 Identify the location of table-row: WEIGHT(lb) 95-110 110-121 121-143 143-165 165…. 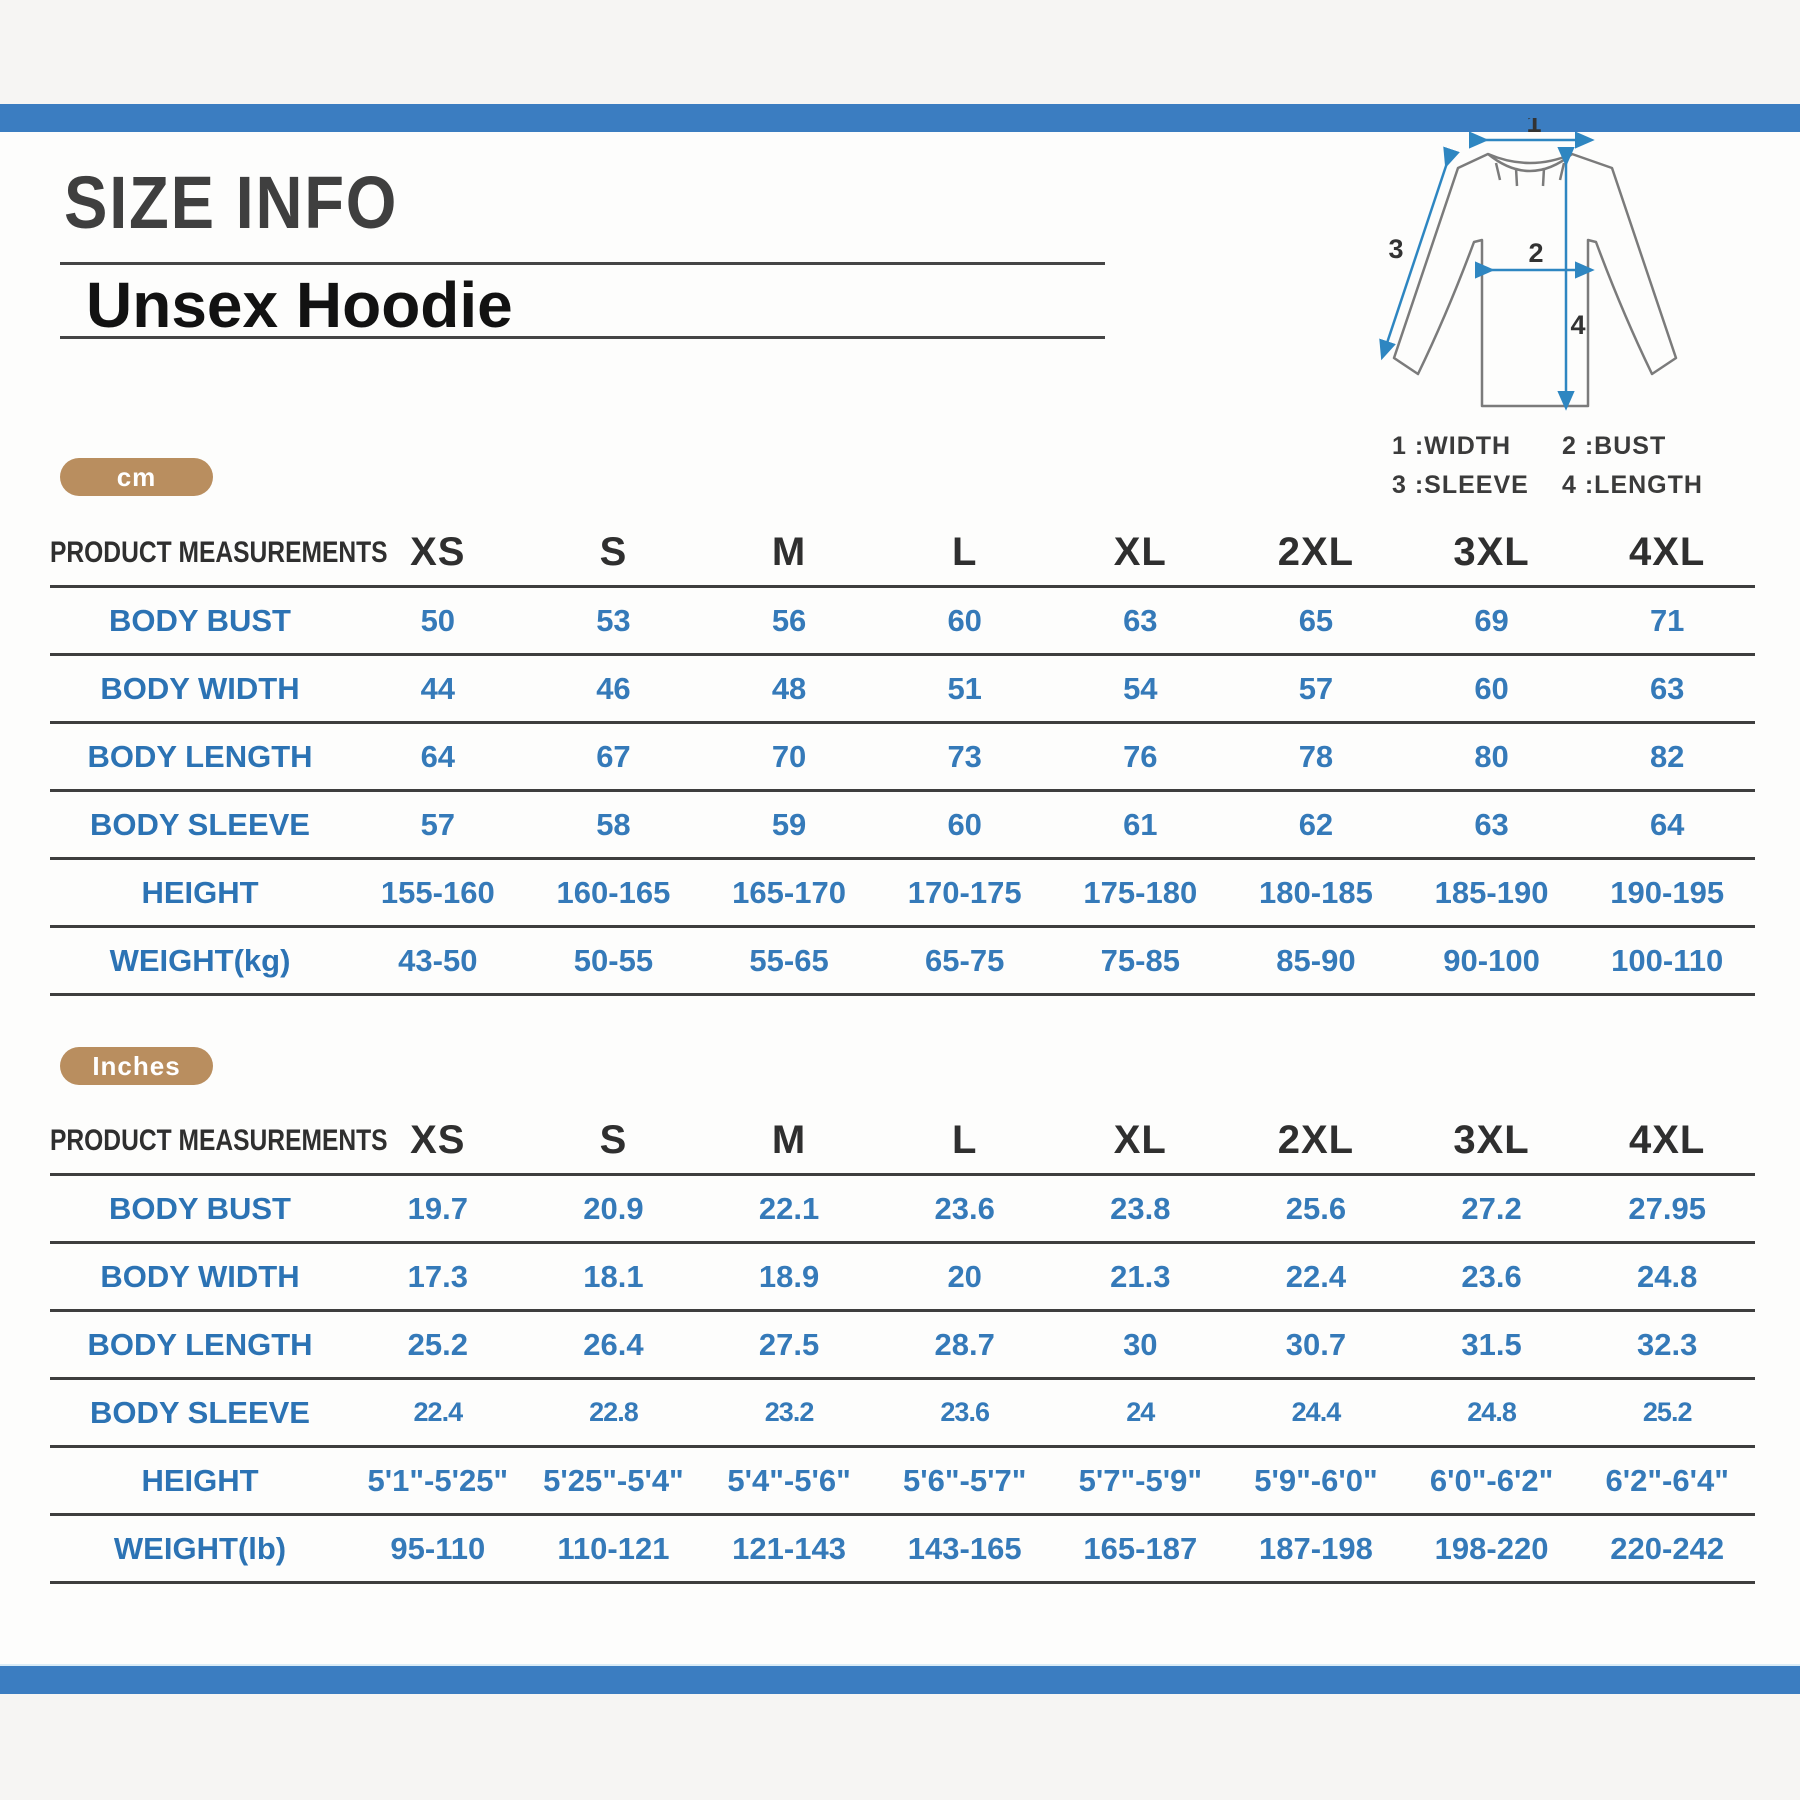
(902, 1549).